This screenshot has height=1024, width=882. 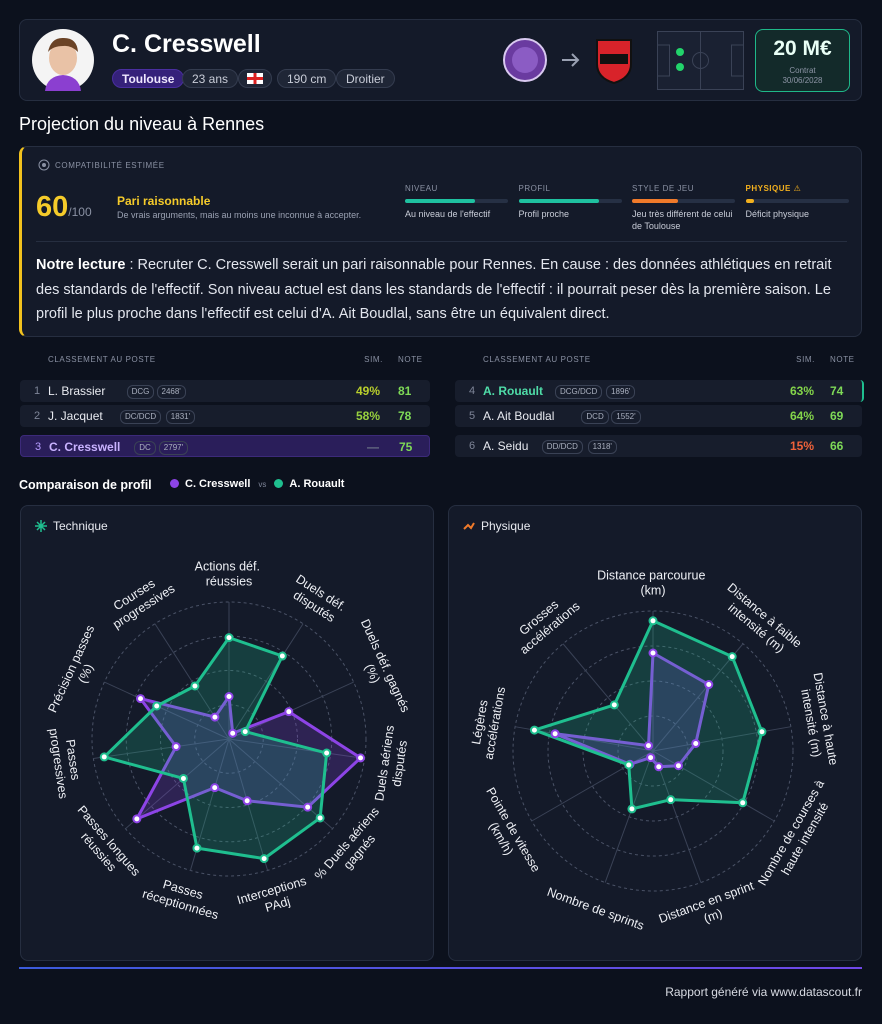 What do you see at coordinates (65, 762) in the screenshot?
I see `axis-label: Passes progressives` at bounding box center [65, 762].